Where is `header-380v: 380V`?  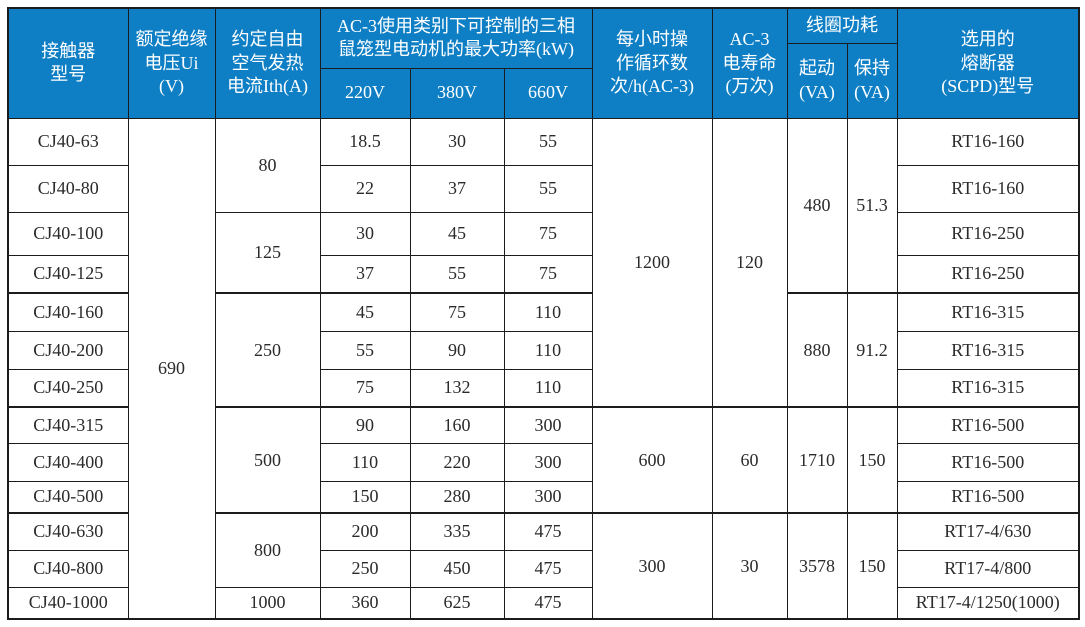 header-380v: 380V is located at coordinates (457, 93).